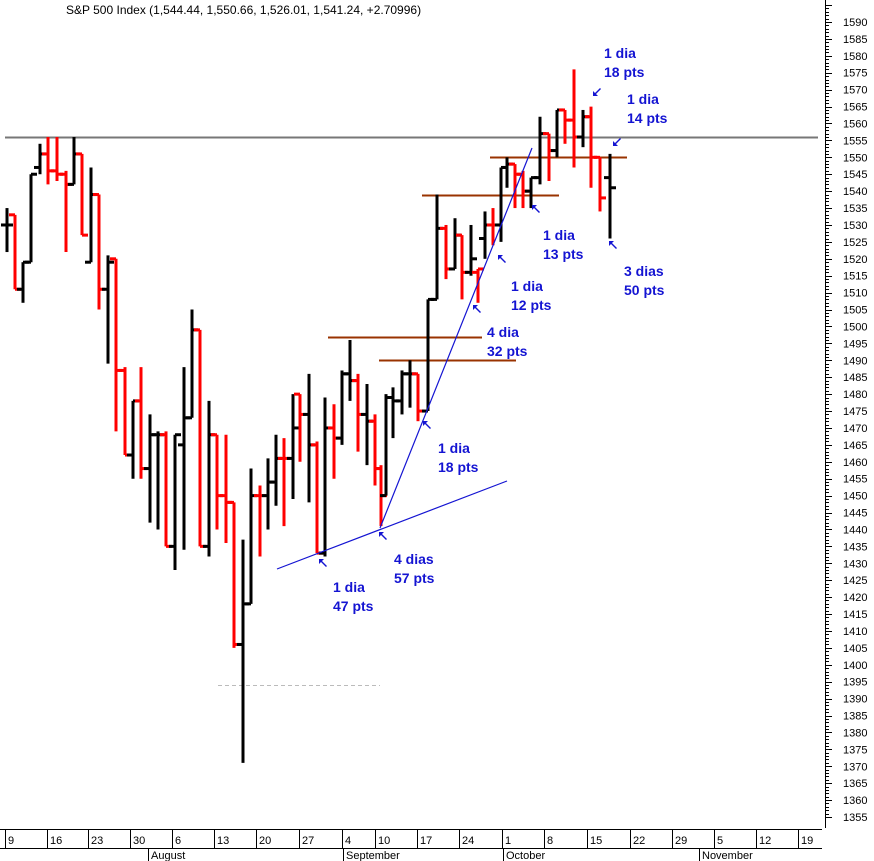 This screenshot has height=861, width=874. I want to click on annotation: 1 dia 13 pts, so click(558, 233).